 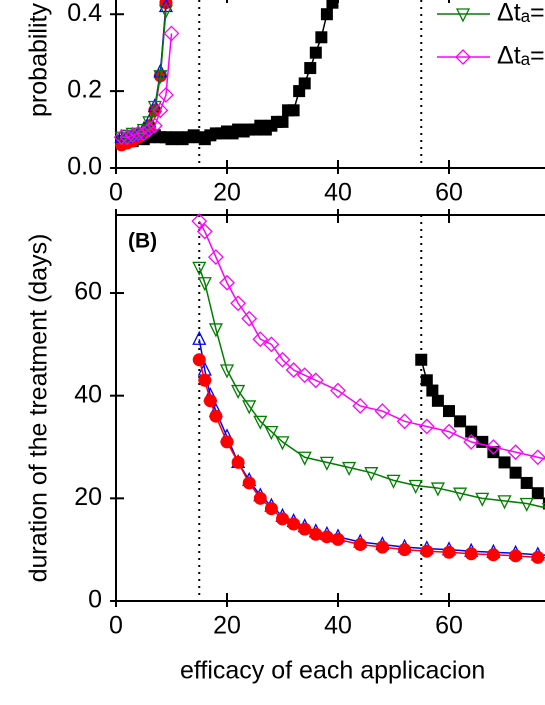 What do you see at coordinates (332, 671) in the screenshot?
I see `x-axis-label: efficacy of each applicacion` at bounding box center [332, 671].